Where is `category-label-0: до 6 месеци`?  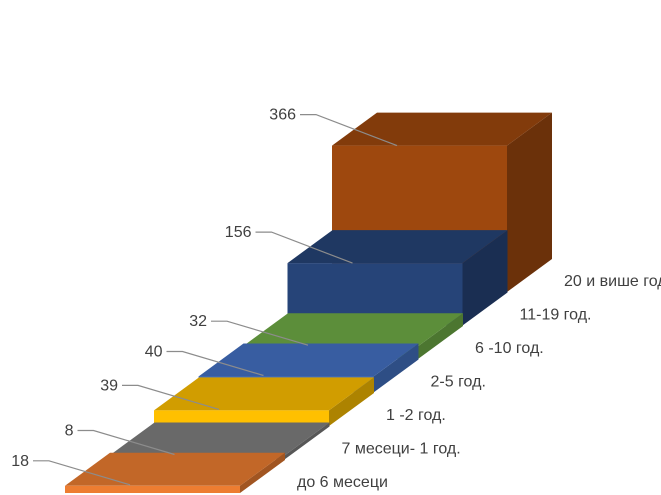
category-label-0: до 6 месеци is located at coordinates (342, 482).